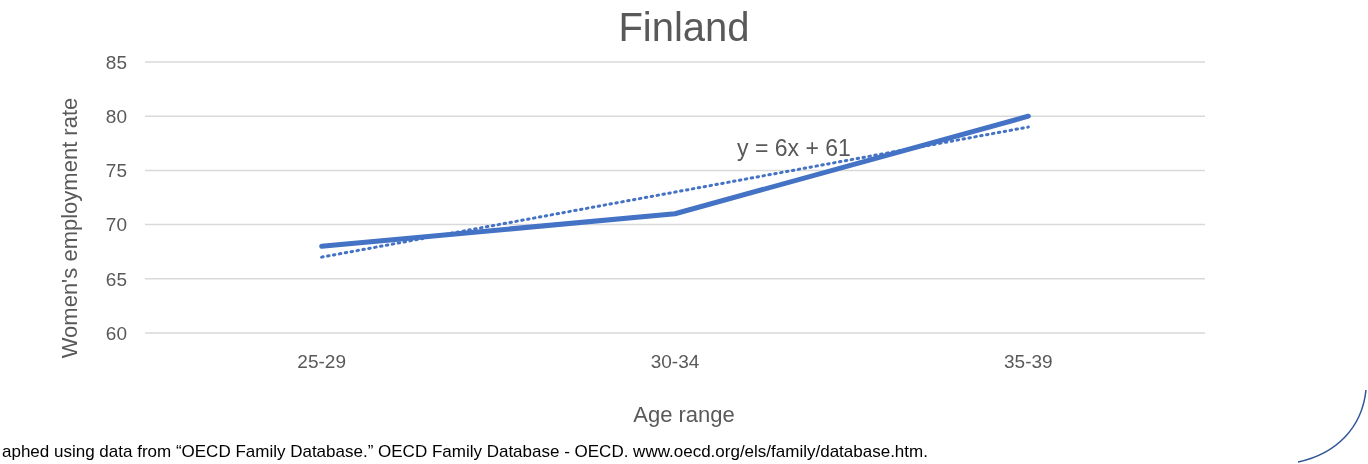 This screenshot has width=1368, height=464. Describe the element at coordinates (684, 27) in the screenshot. I see `chart-title: Finland` at that location.